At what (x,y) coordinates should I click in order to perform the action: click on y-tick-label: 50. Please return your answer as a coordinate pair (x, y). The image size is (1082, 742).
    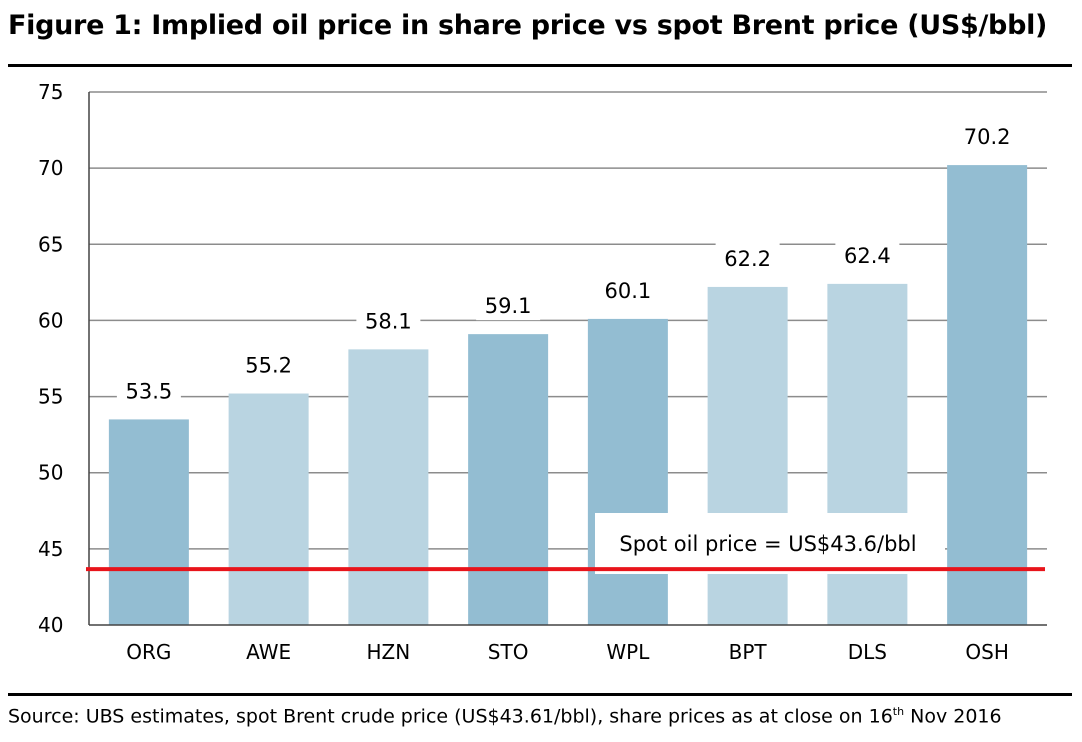
    Looking at the image, I should click on (50, 473).